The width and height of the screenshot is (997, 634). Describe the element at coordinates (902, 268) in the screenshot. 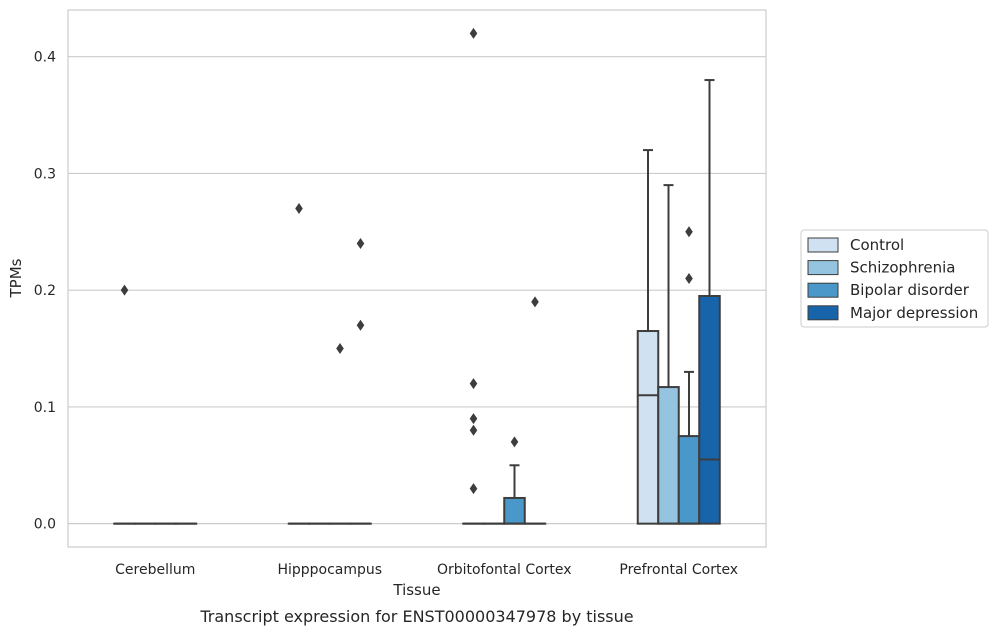

I see `legend-label: Schizophrenia` at that location.